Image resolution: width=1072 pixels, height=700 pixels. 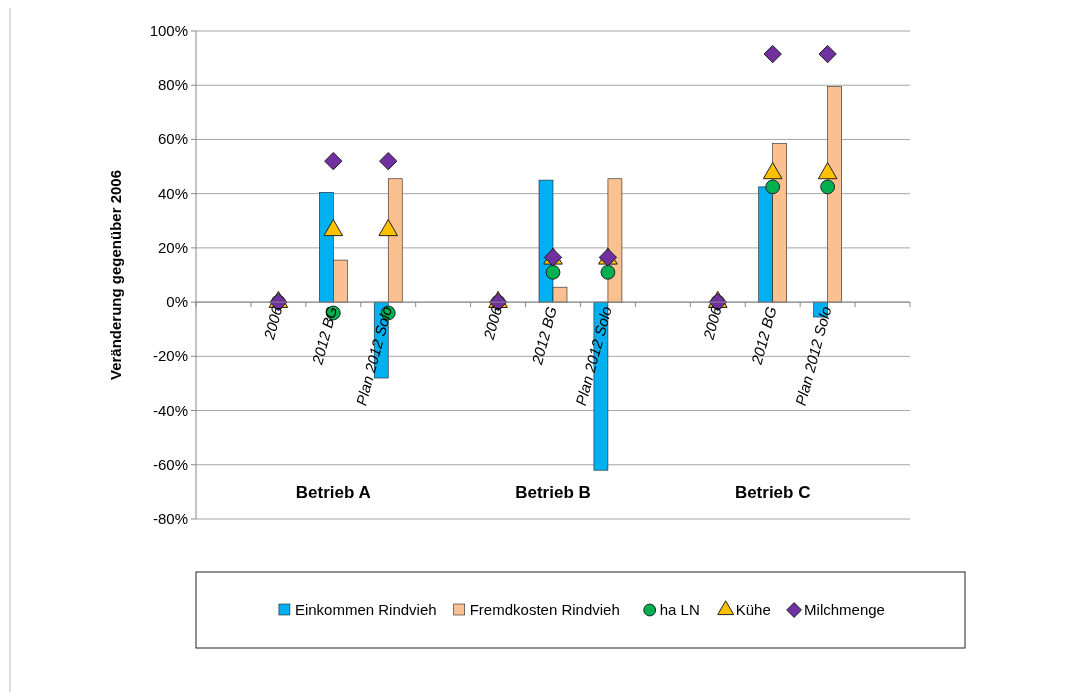 What do you see at coordinates (679, 609) in the screenshot?
I see `legend-label: ha LN` at bounding box center [679, 609].